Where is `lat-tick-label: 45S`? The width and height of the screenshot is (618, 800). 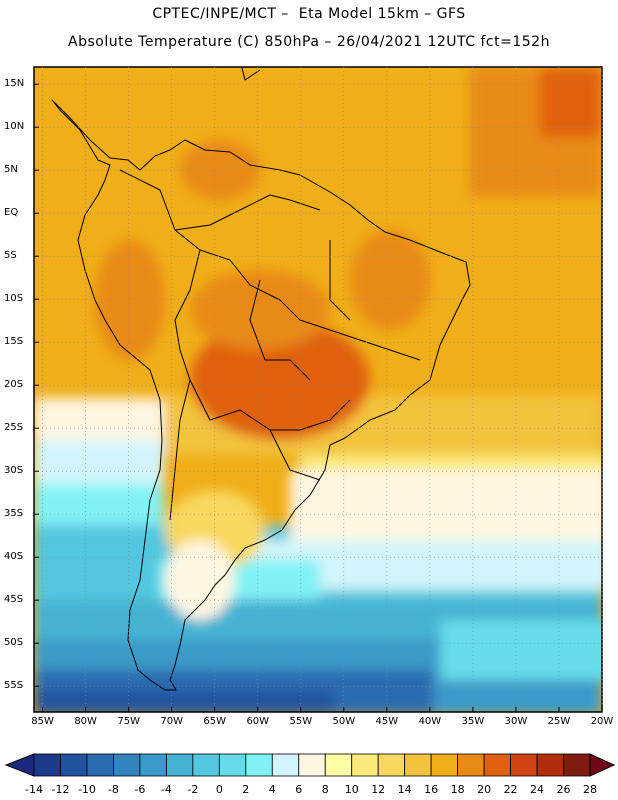
lat-tick-label: 45S is located at coordinates (14, 600).